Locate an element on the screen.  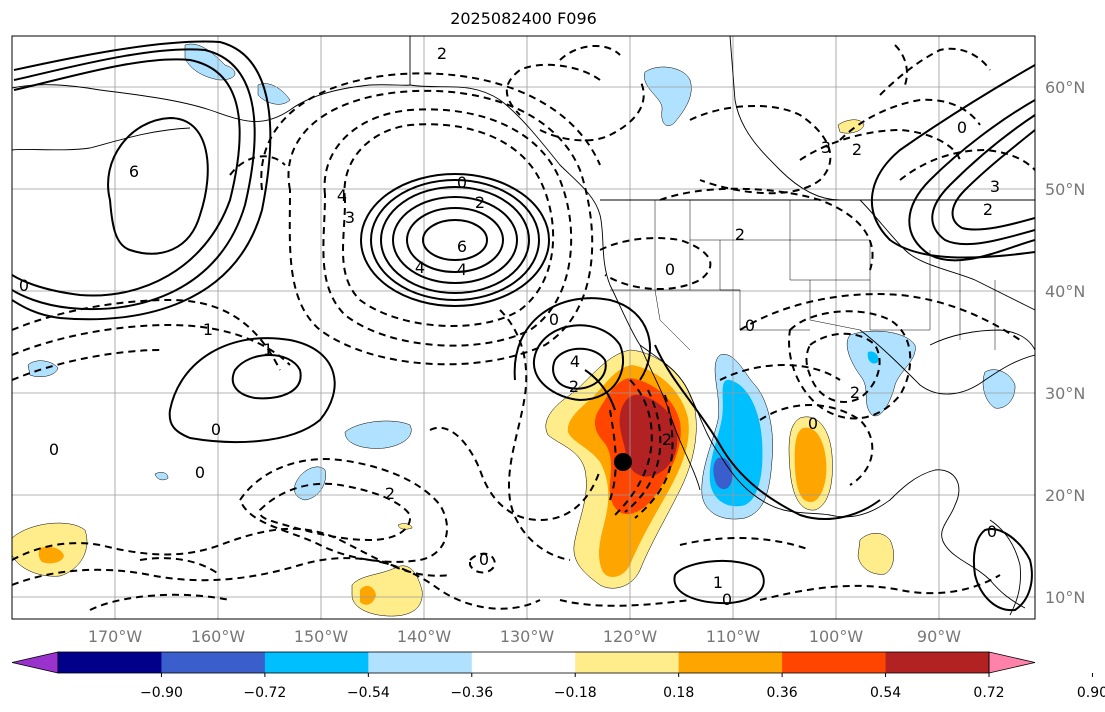
colorbar-tick-label: −0.54 is located at coordinates (368, 693).